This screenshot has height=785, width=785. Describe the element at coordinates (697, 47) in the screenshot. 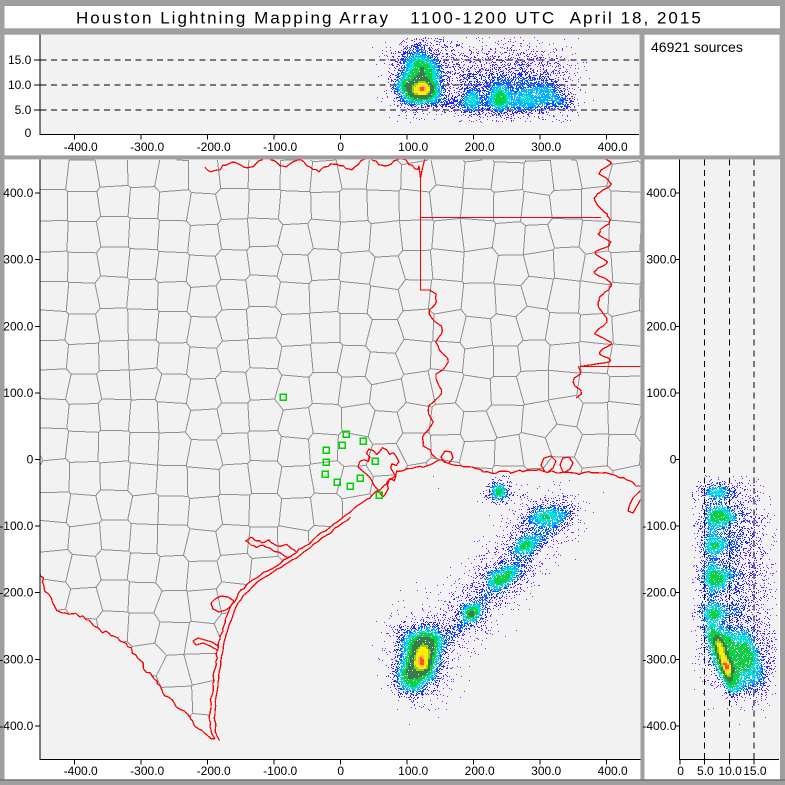

I see `svg-text: 46921 sources` at that location.